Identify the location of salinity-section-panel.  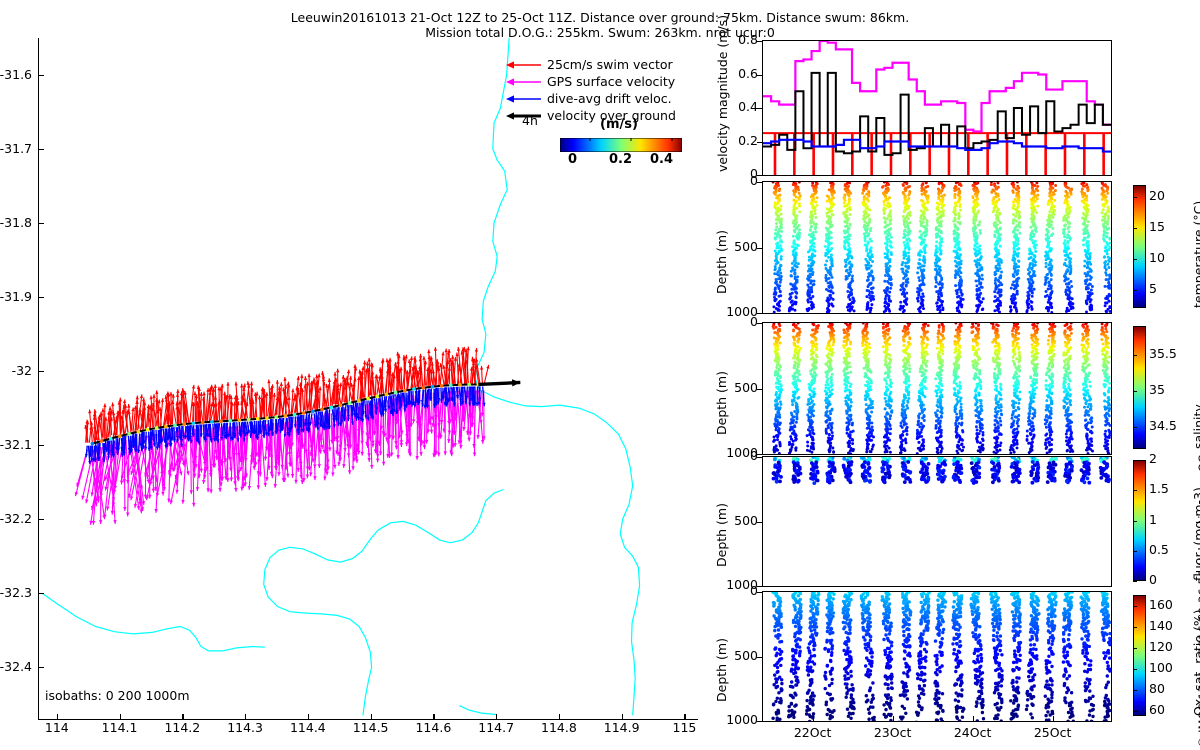
(937, 388).